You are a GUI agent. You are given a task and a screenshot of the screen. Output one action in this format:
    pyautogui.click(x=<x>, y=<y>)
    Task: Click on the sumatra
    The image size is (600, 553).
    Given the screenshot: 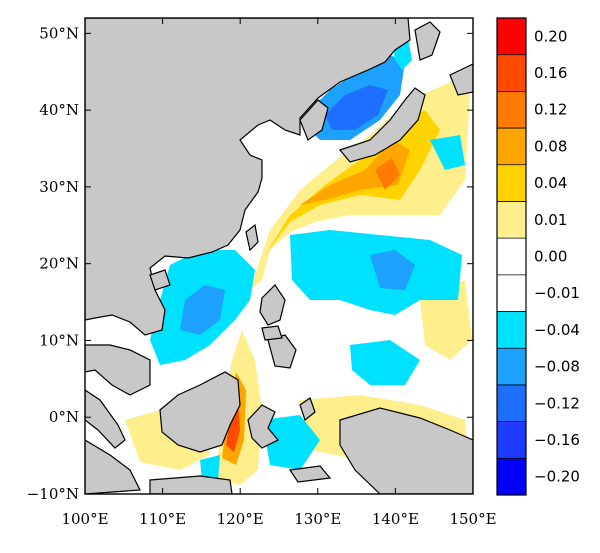 What is the action you would take?
    pyautogui.click(x=113, y=466)
    